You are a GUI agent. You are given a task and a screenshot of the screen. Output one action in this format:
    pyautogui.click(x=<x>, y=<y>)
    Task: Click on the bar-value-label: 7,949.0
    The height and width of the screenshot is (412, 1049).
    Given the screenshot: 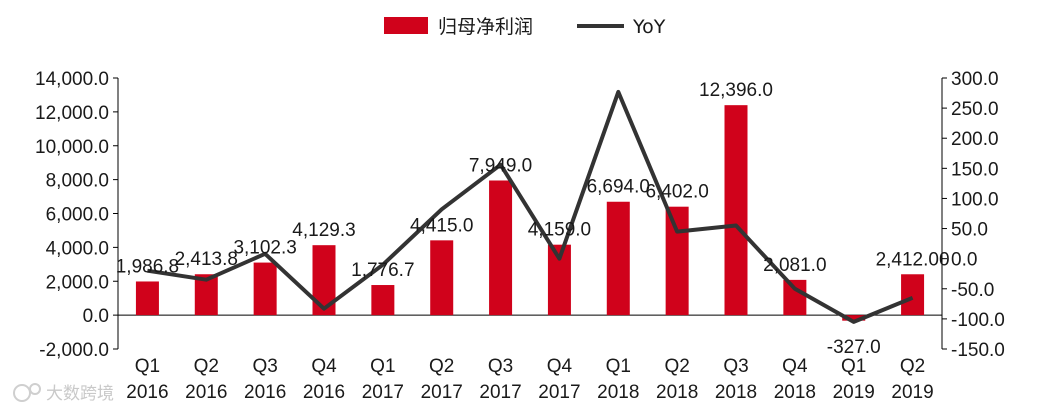 What is the action you would take?
    pyautogui.click(x=500, y=165)
    